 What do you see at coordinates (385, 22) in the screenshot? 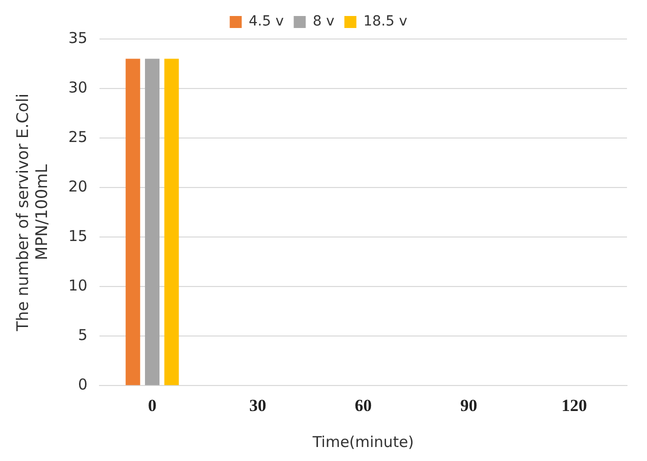
I see `legend-label: 18.5 v` at bounding box center [385, 22].